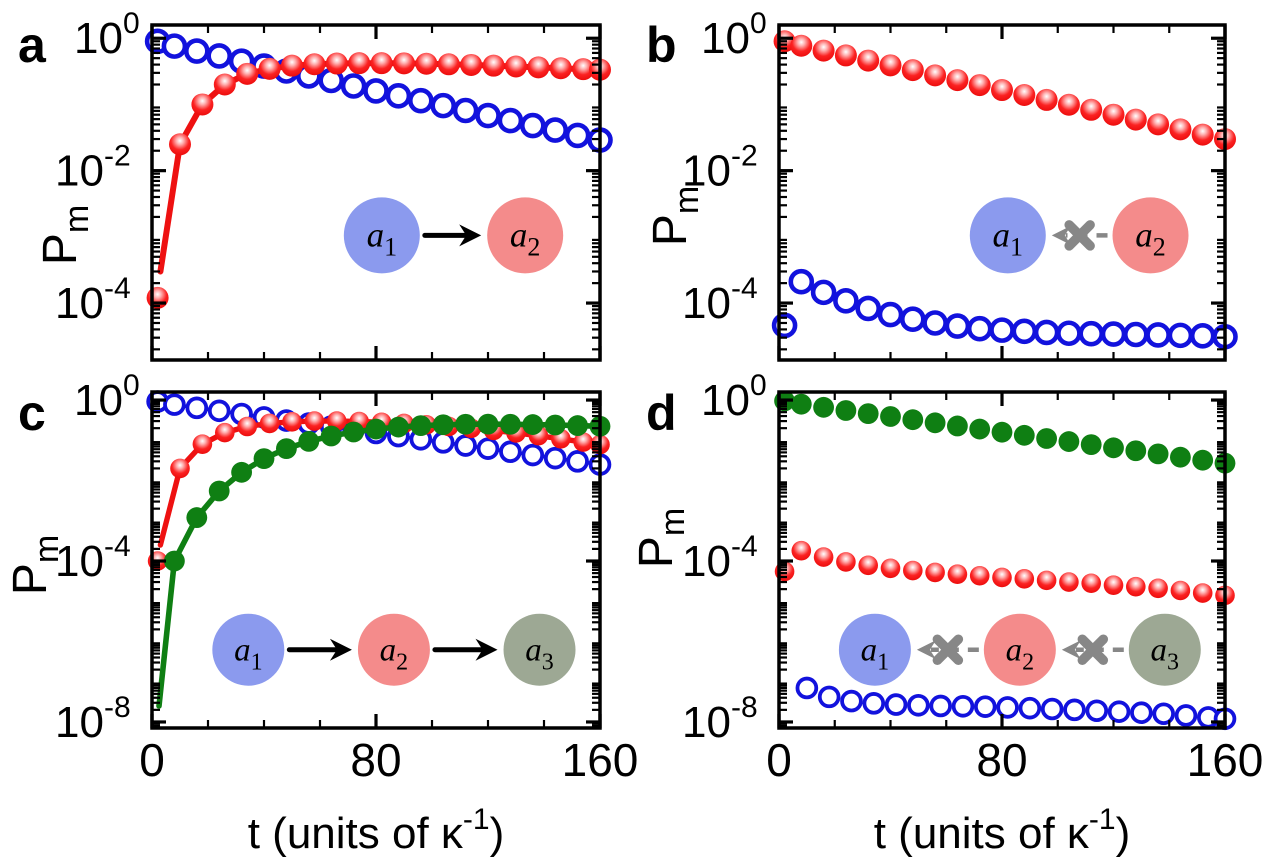  Describe the element at coordinates (875, 654) in the screenshot. I see `inset-node-label: a1` at that location.